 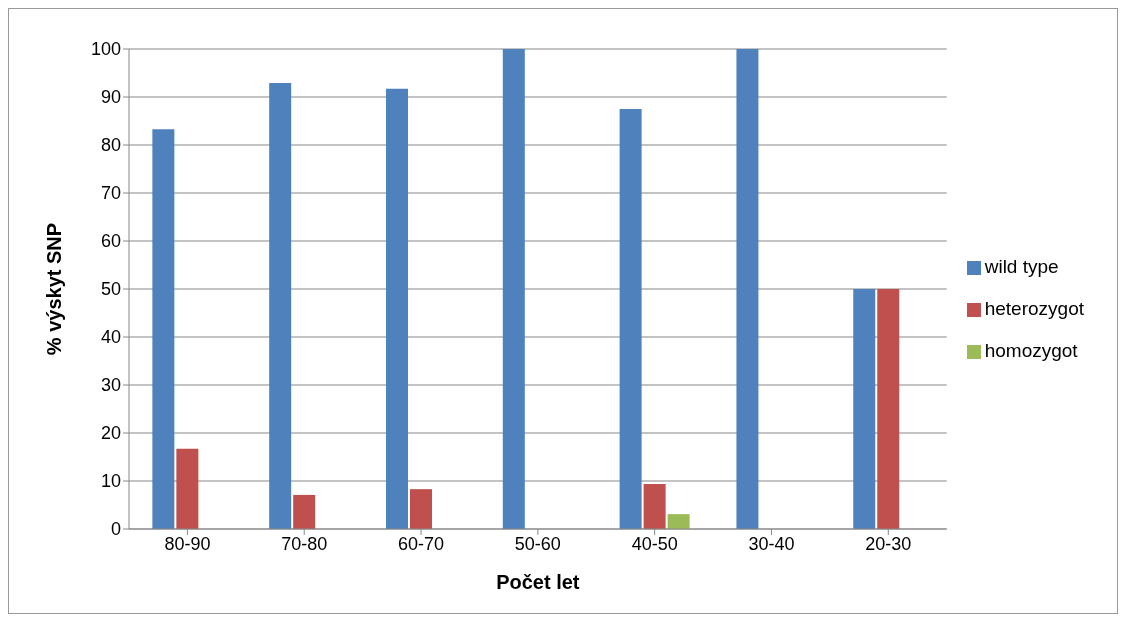 I want to click on y-tick-label: 20, so click(x=110, y=433).